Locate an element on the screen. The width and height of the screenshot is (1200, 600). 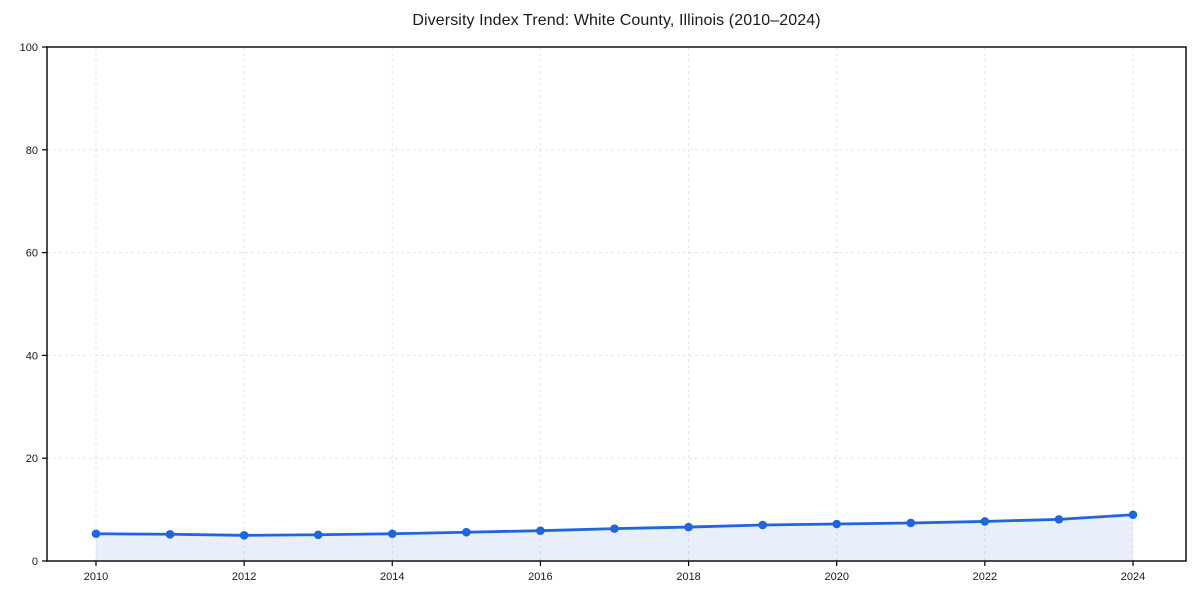
x-tick-label: 2024 is located at coordinates (1133, 577).